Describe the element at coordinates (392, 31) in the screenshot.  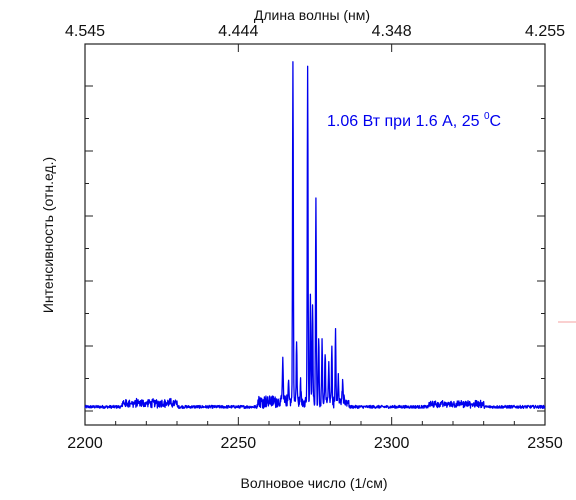
I see `x2-tick-label: 4.348` at that location.